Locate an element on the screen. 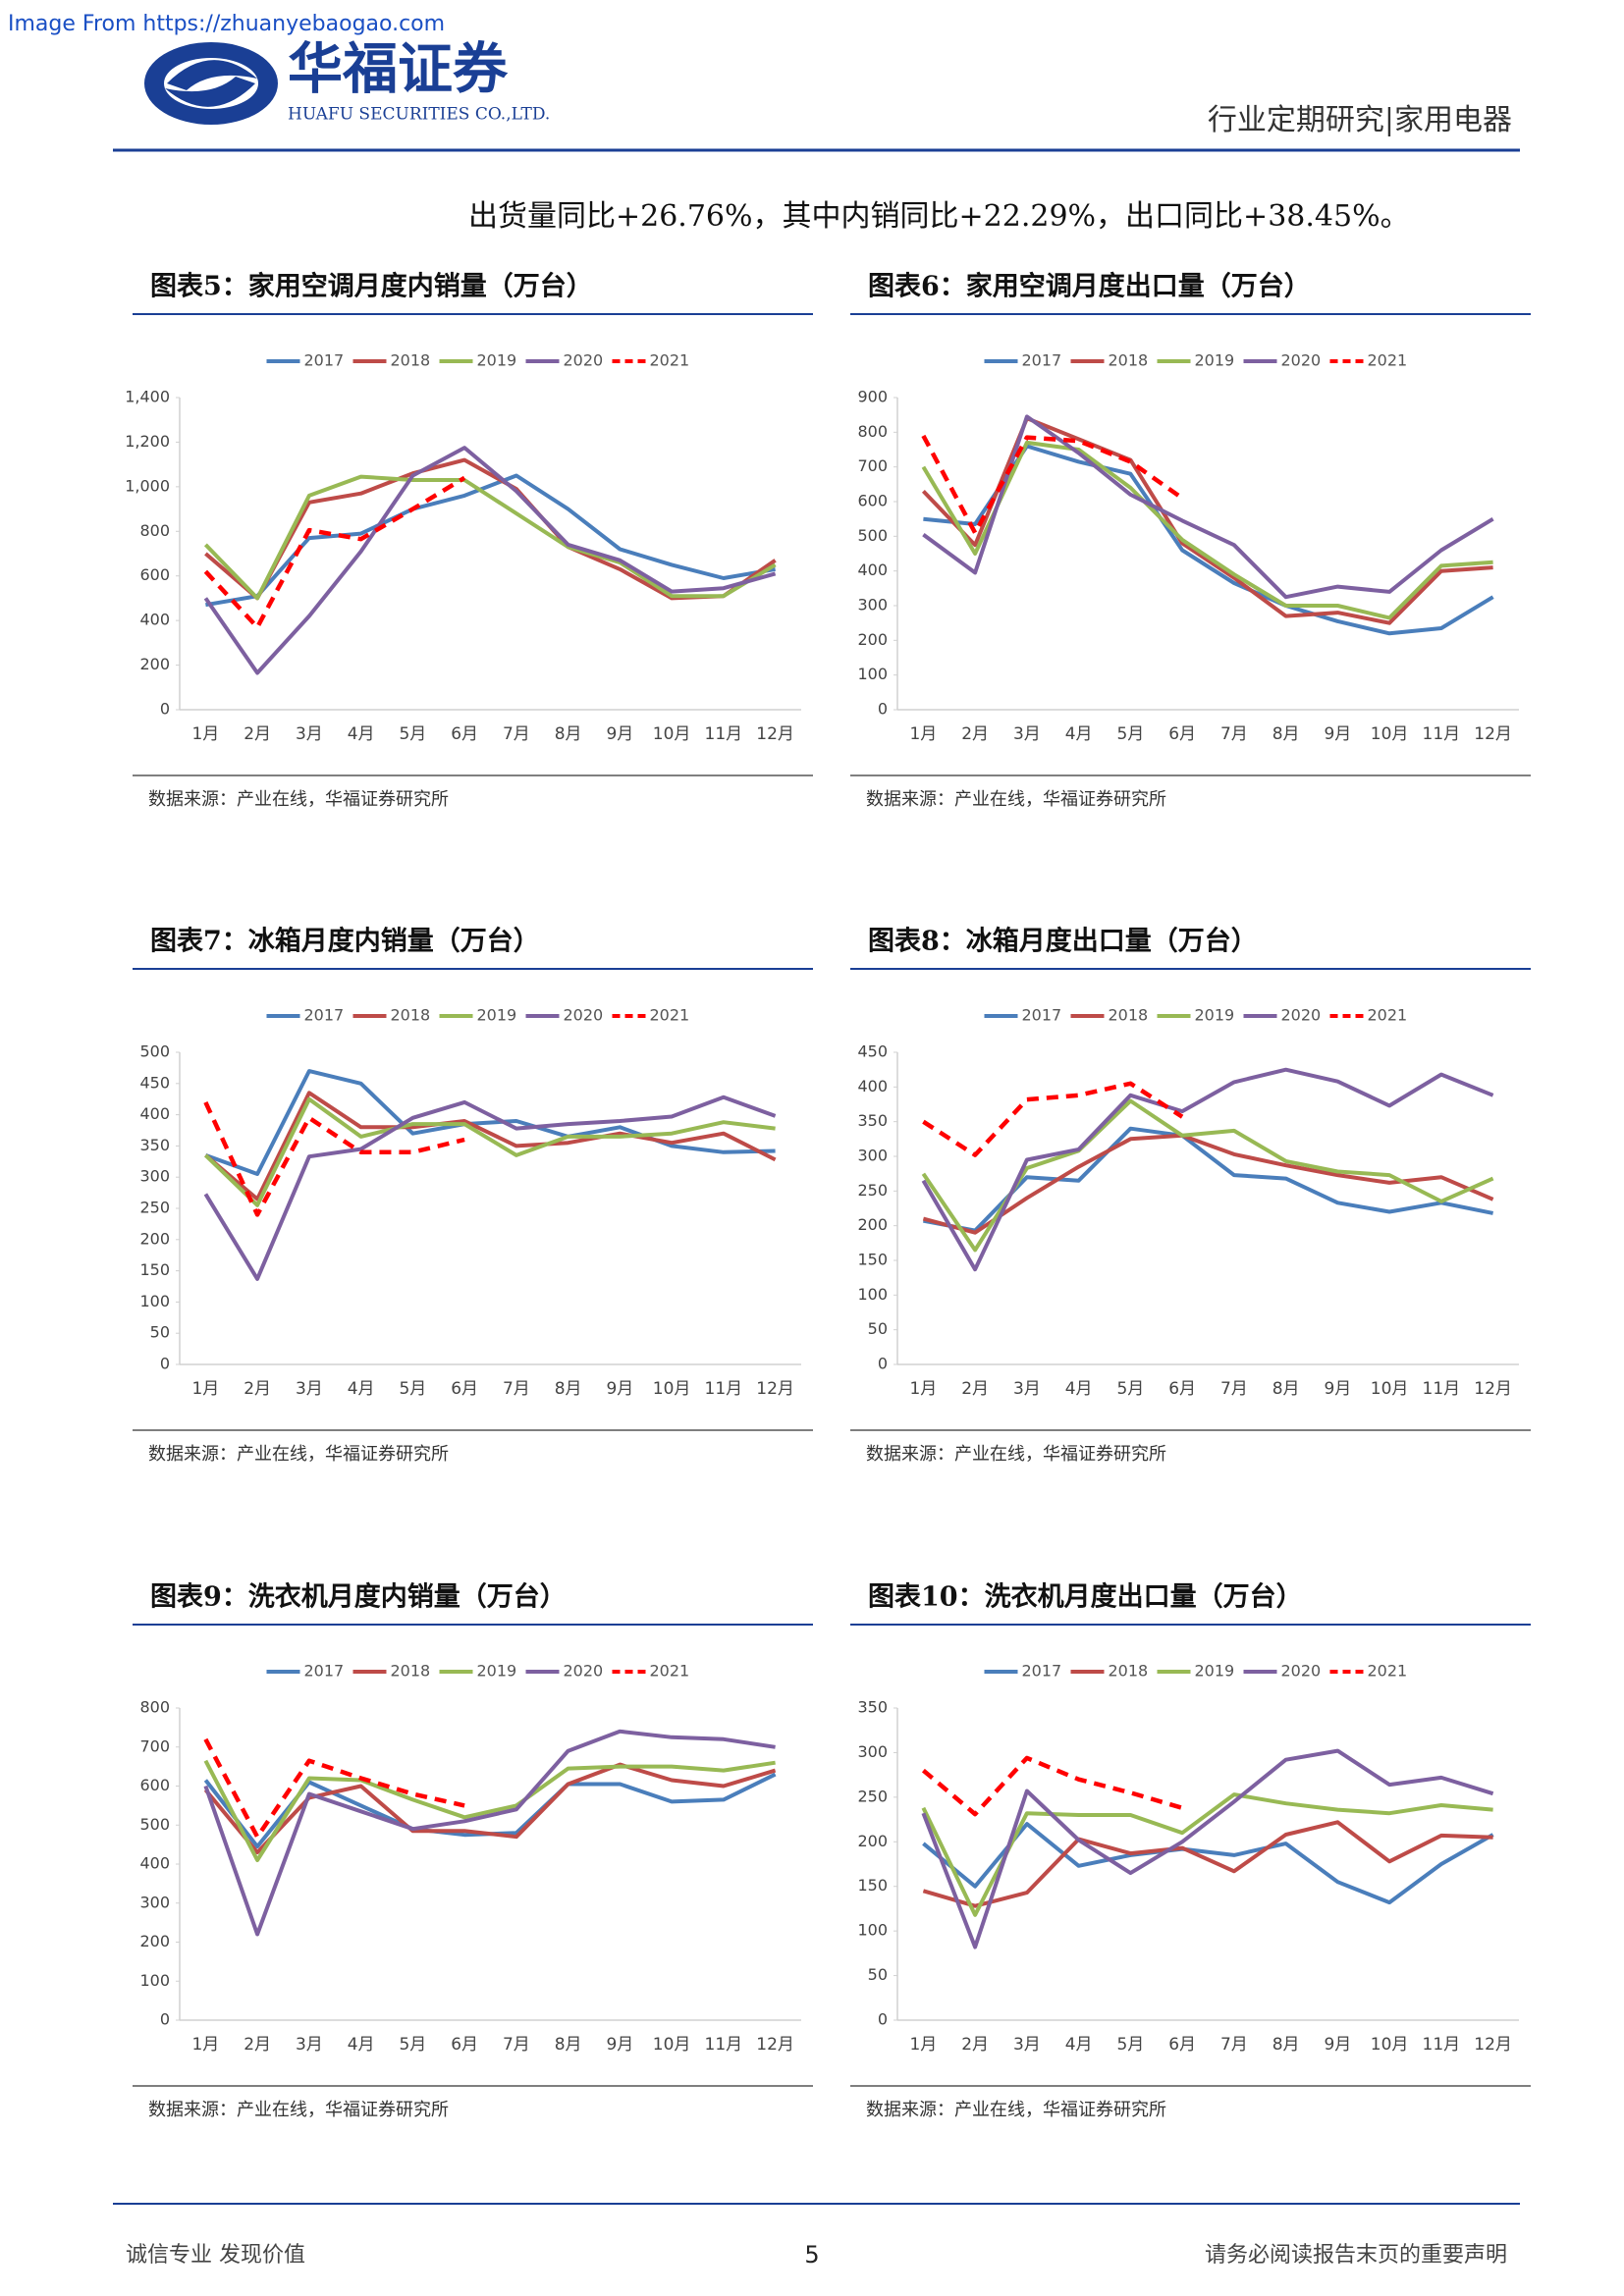  y-tick-label: 1,000 is located at coordinates (147, 486).